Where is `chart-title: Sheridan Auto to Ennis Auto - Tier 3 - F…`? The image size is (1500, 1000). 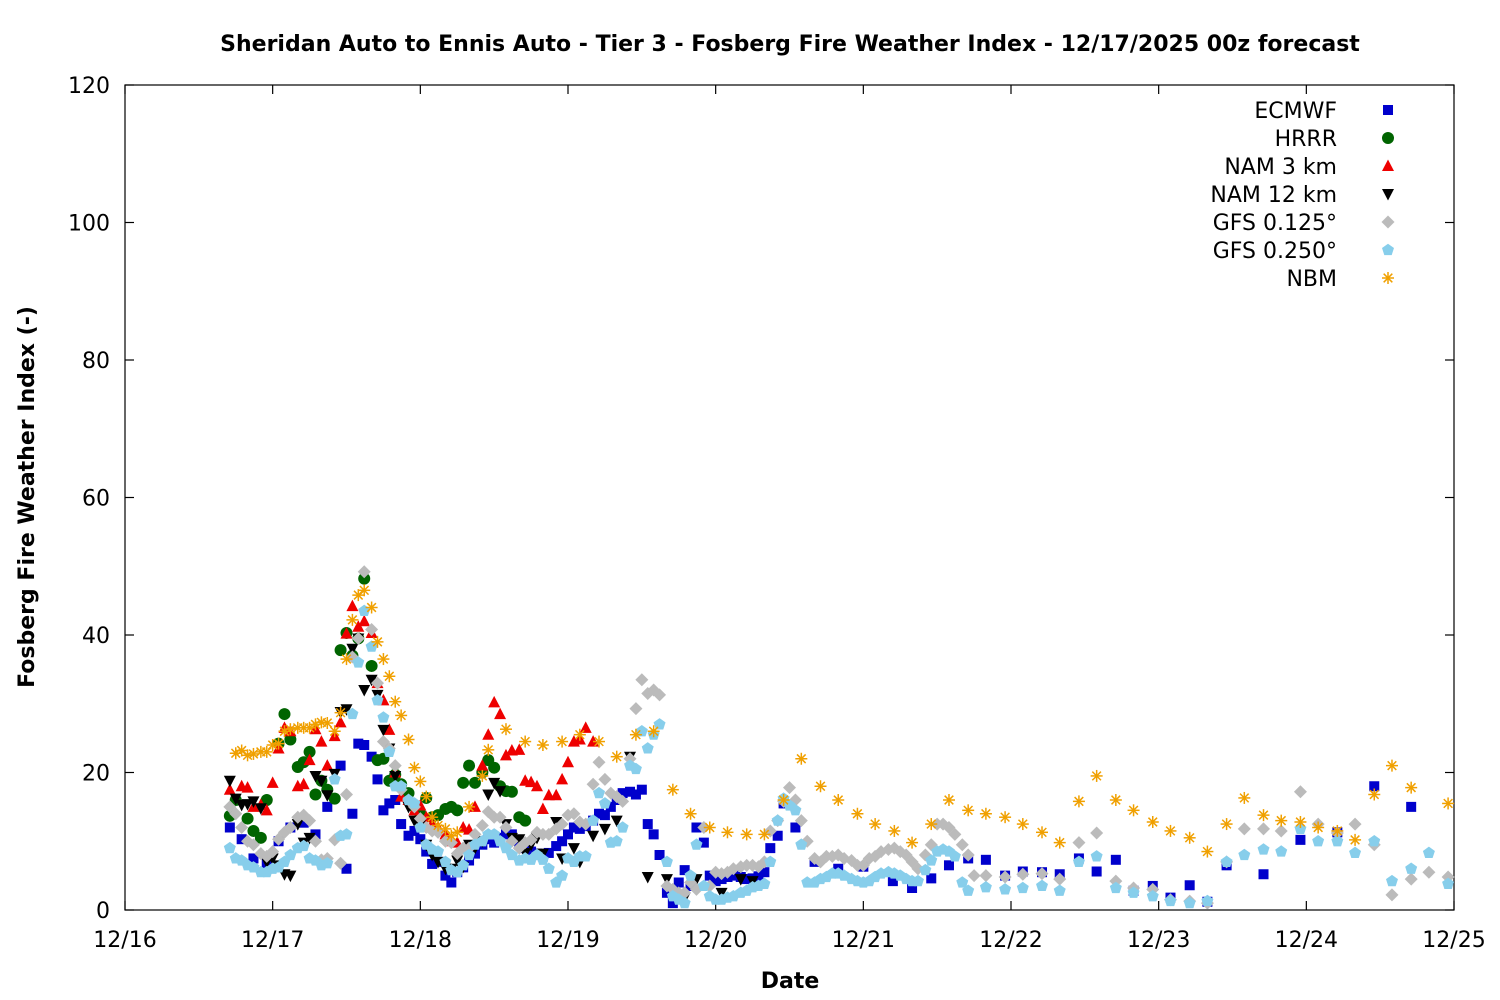 chart-title: Sheridan Auto to Ennis Auto - Tier 3 - F… is located at coordinates (790, 44).